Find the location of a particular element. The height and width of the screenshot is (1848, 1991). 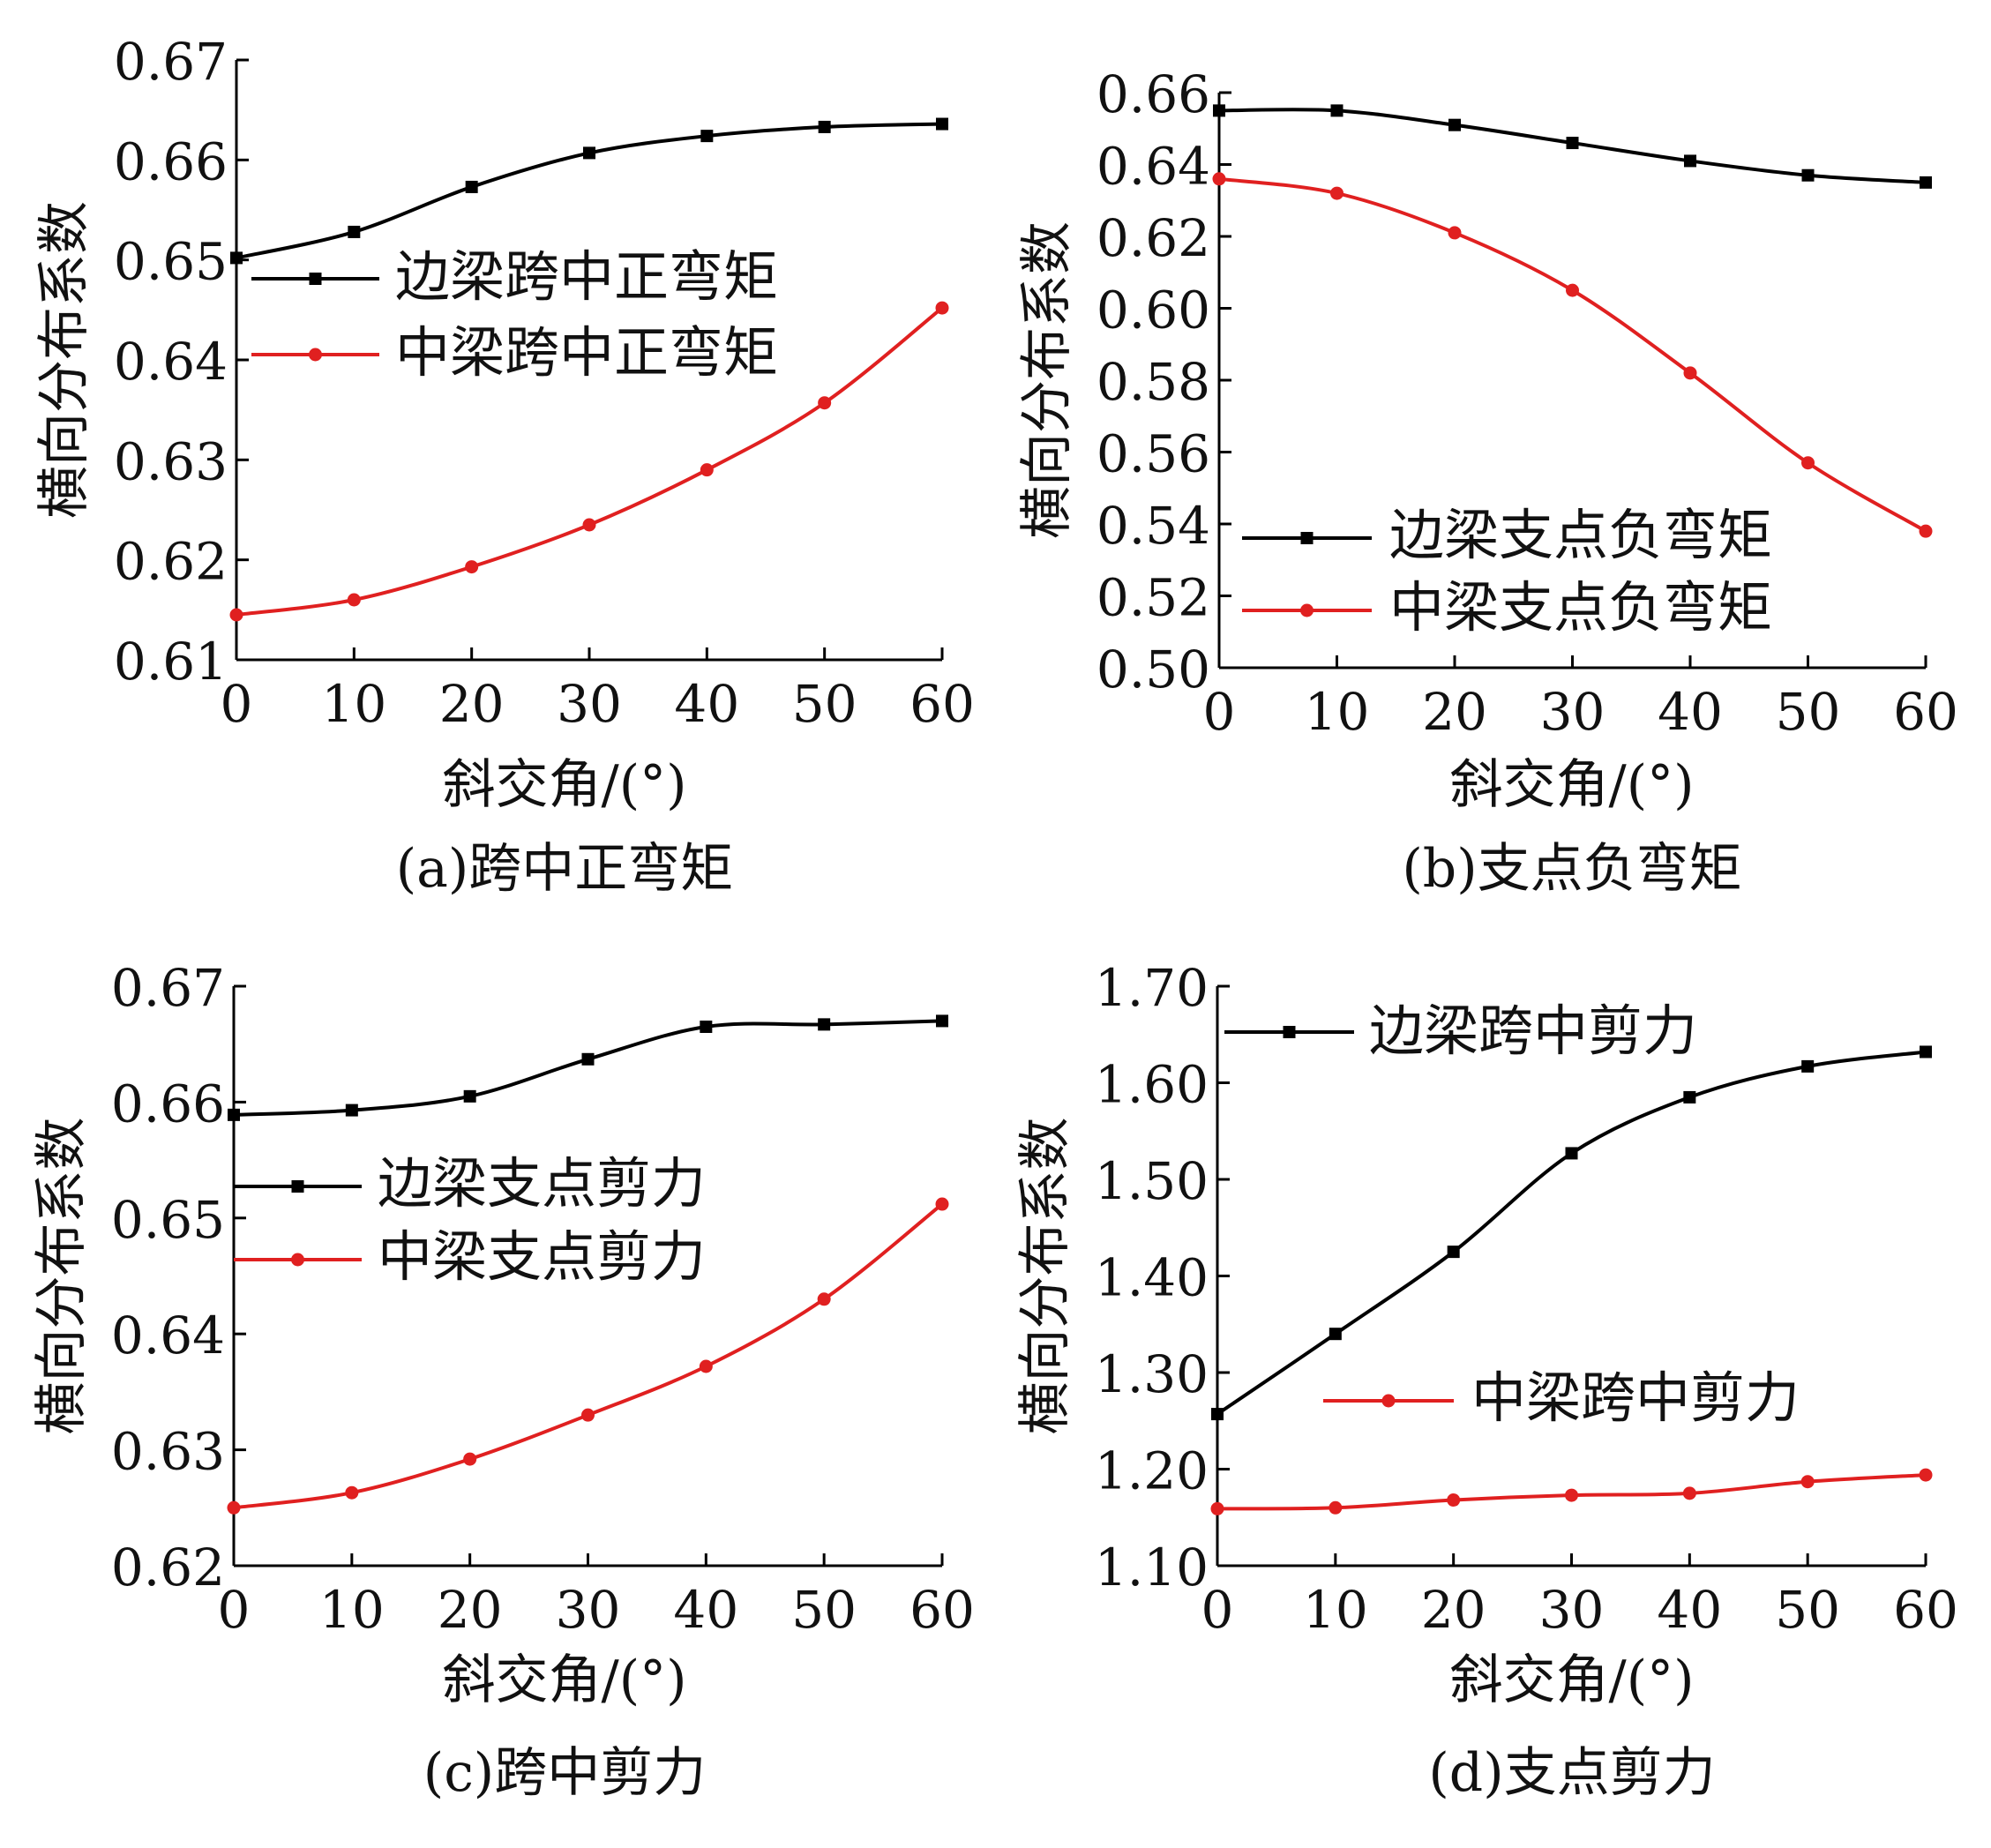

legend-label: 中梁跨中剪力 is located at coordinates (1635, 1397).